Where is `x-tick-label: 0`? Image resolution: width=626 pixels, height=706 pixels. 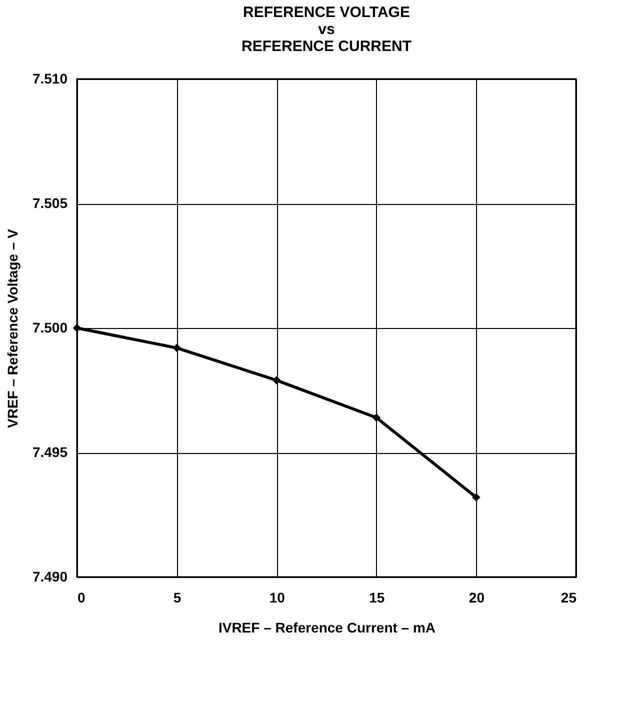
x-tick-label: 0 is located at coordinates (82, 598).